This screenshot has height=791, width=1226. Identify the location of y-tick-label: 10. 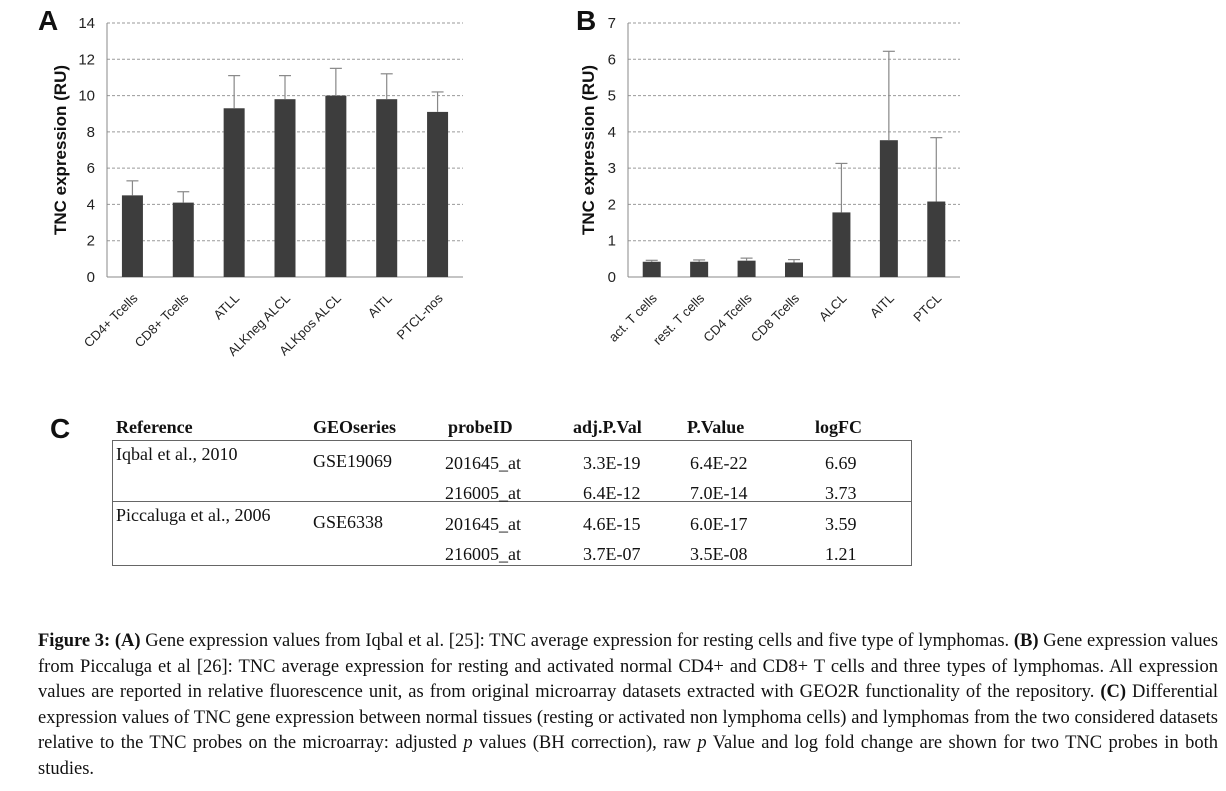
(86, 96).